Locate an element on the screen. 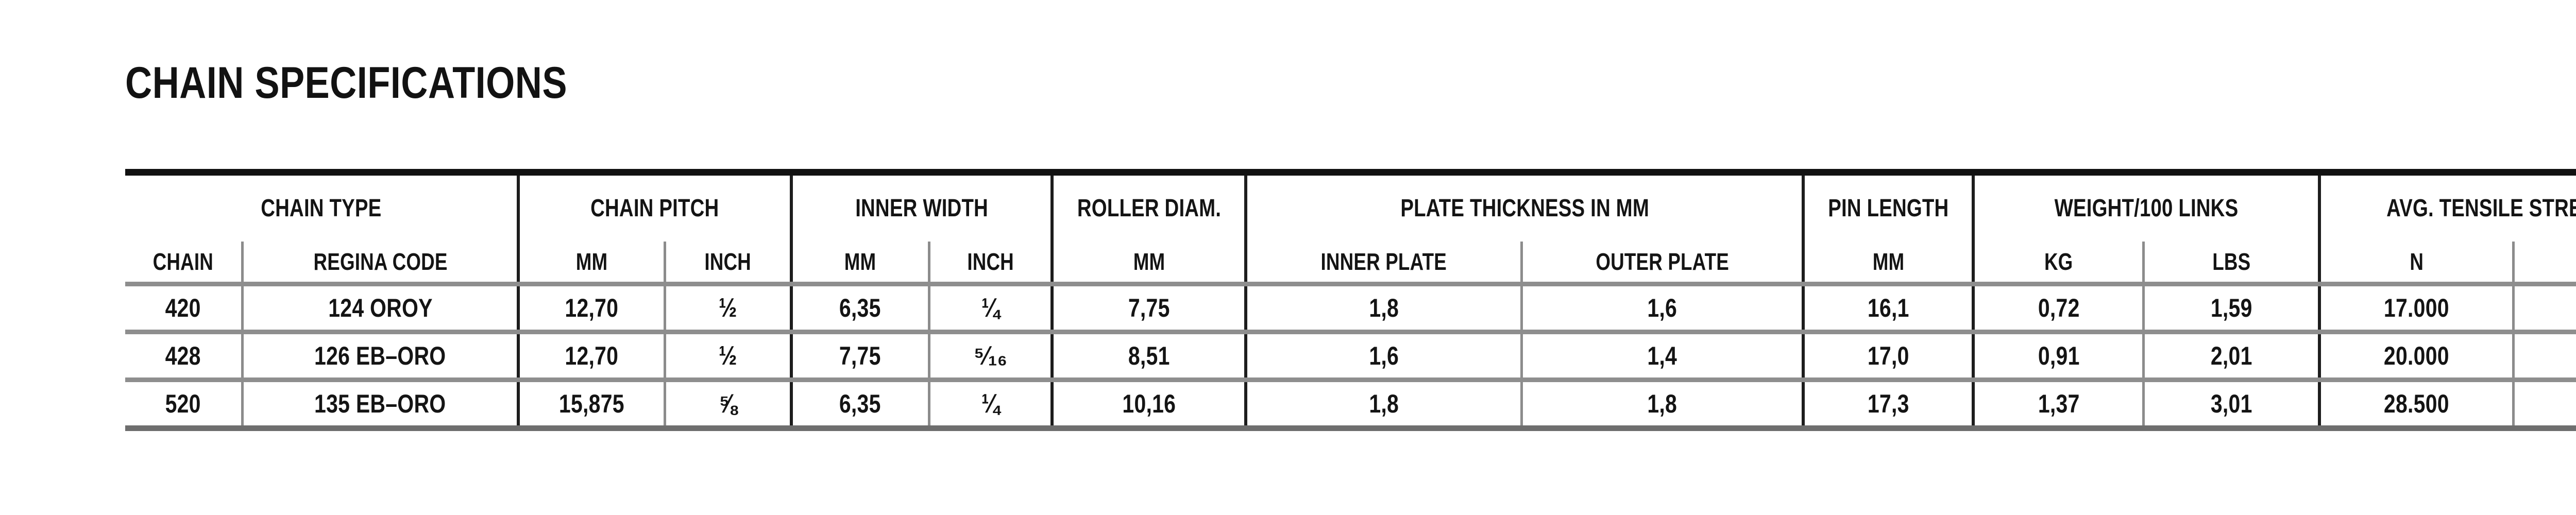 The image size is (2576, 515). group-header-roller-diam-label: ROLLER DIAM. is located at coordinates (1149, 208).